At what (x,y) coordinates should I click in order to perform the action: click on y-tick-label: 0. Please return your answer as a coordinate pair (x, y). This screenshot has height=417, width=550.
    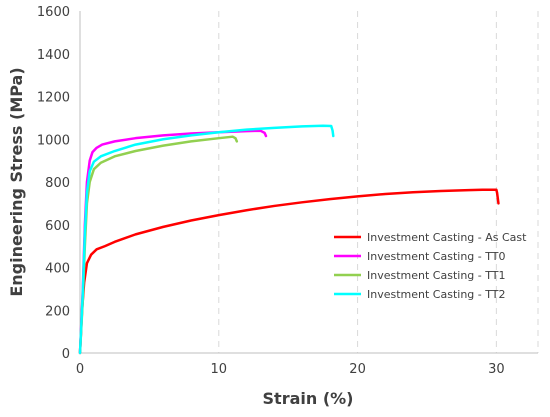
    Looking at the image, I should click on (66, 354).